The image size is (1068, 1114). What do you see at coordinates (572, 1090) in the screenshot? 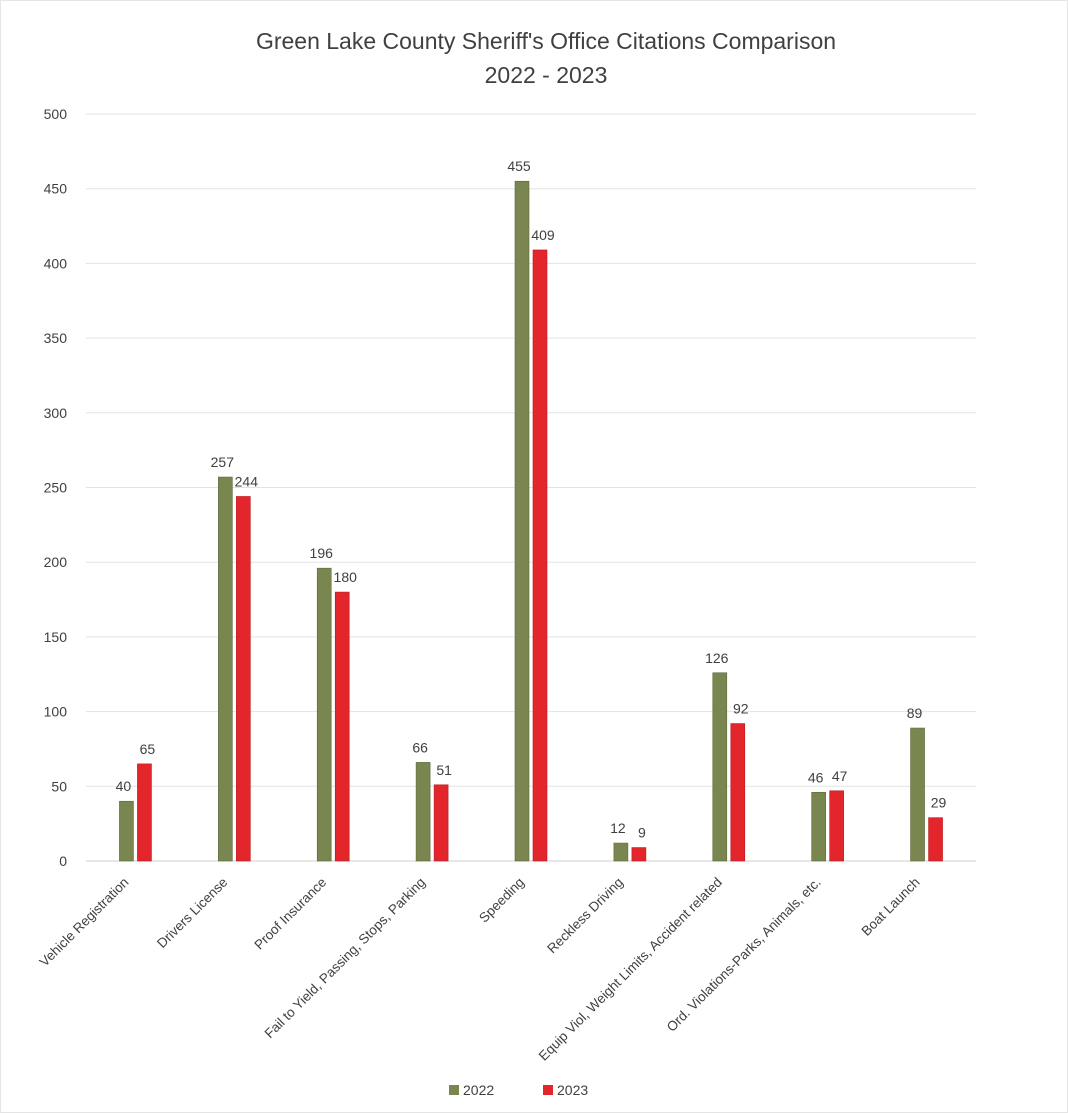
I see `legend-label-2023: 2023` at bounding box center [572, 1090].